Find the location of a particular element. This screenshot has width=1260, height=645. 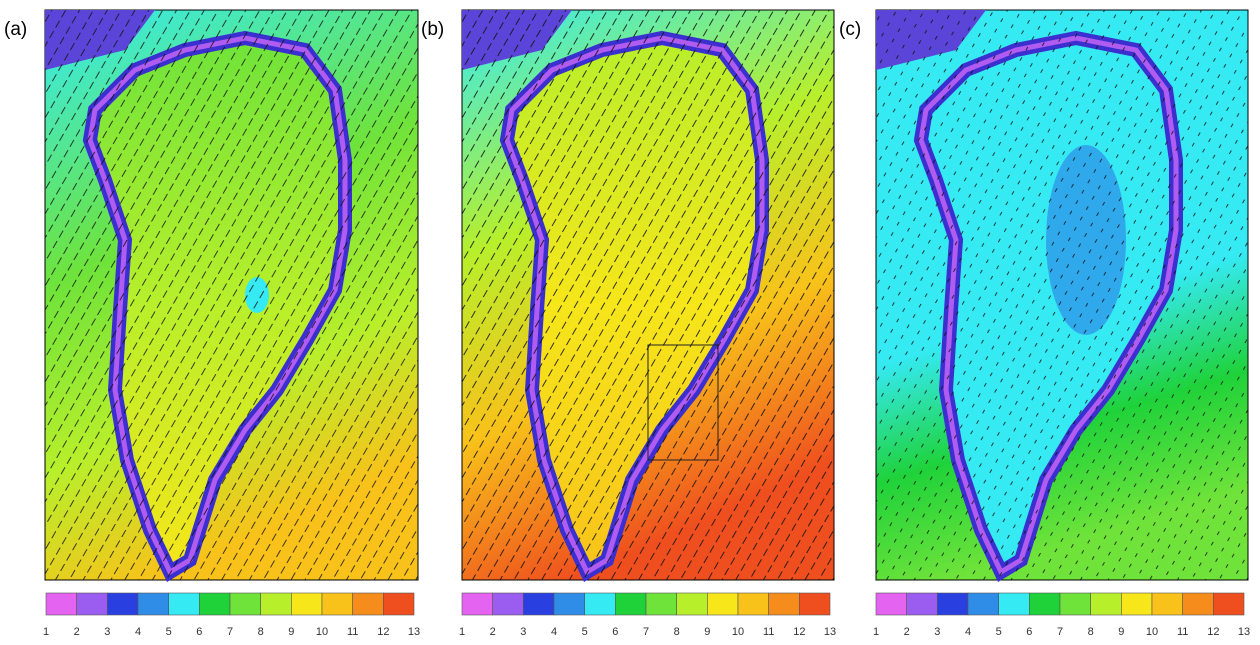

panel-label: (b) is located at coordinates (432, 29).